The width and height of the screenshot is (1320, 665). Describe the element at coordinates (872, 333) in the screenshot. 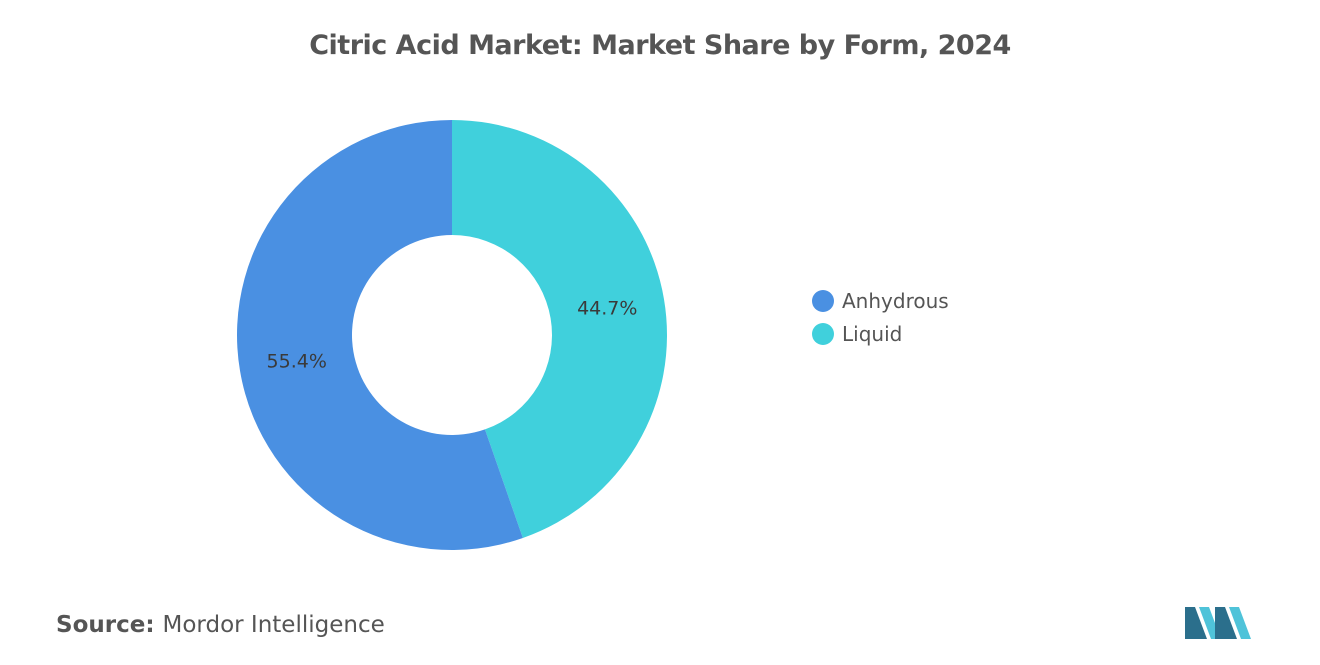

I see `legend-label-liquid: Liquid` at that location.